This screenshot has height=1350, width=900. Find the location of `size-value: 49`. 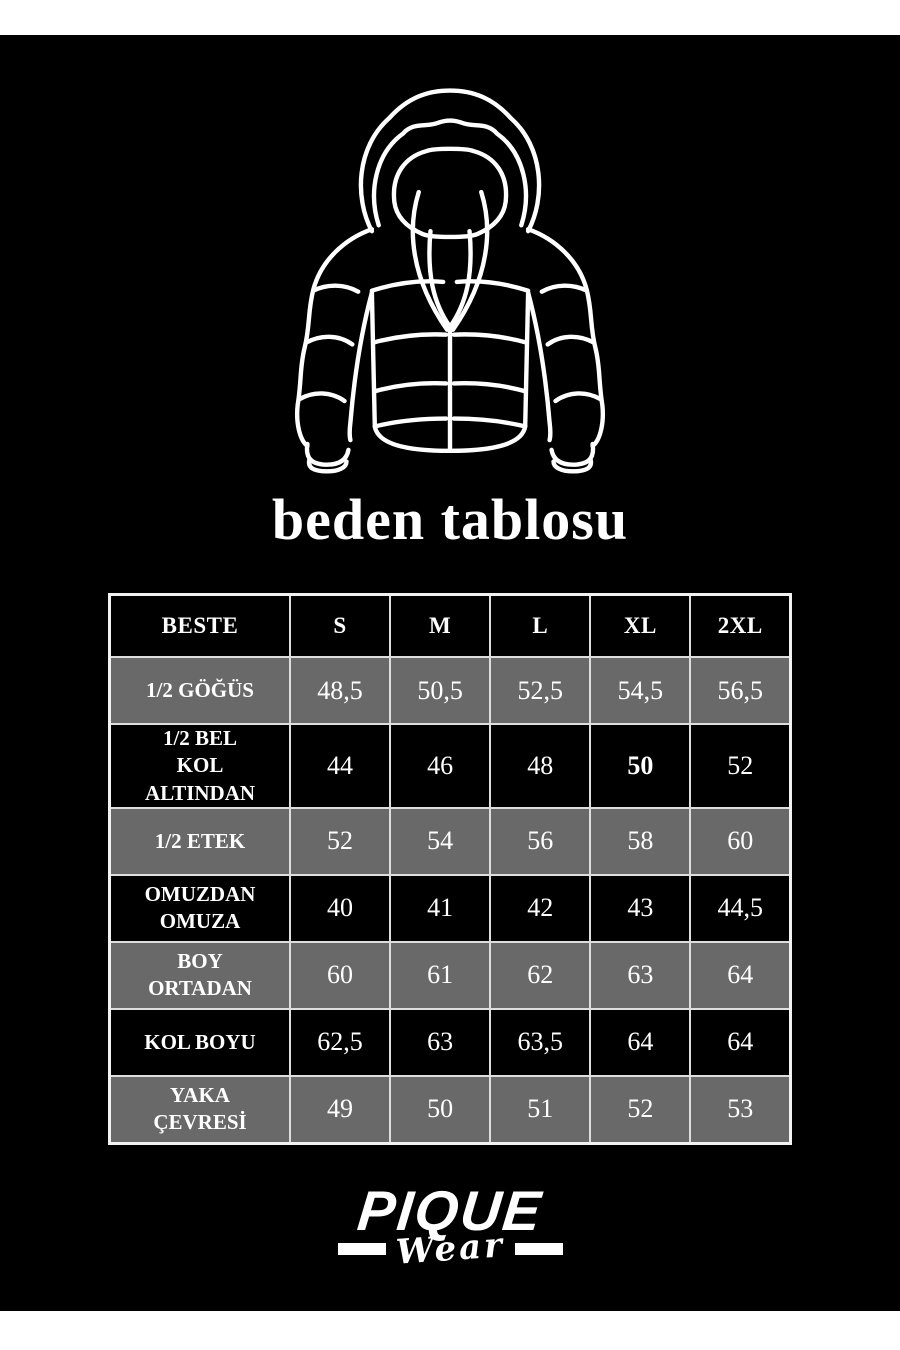

size-value: 49 is located at coordinates (340, 1109).